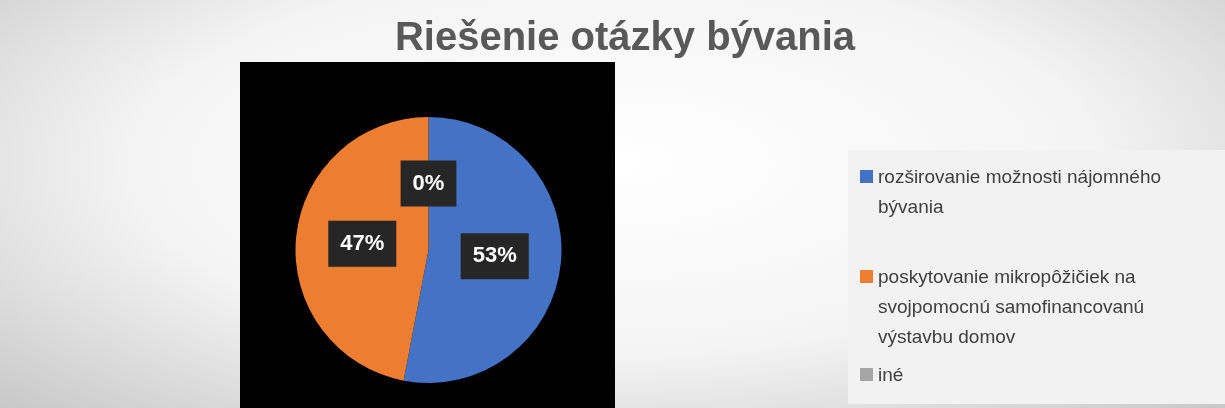  What do you see at coordinates (494, 255) in the screenshot?
I see `data-label: 53%` at bounding box center [494, 255].